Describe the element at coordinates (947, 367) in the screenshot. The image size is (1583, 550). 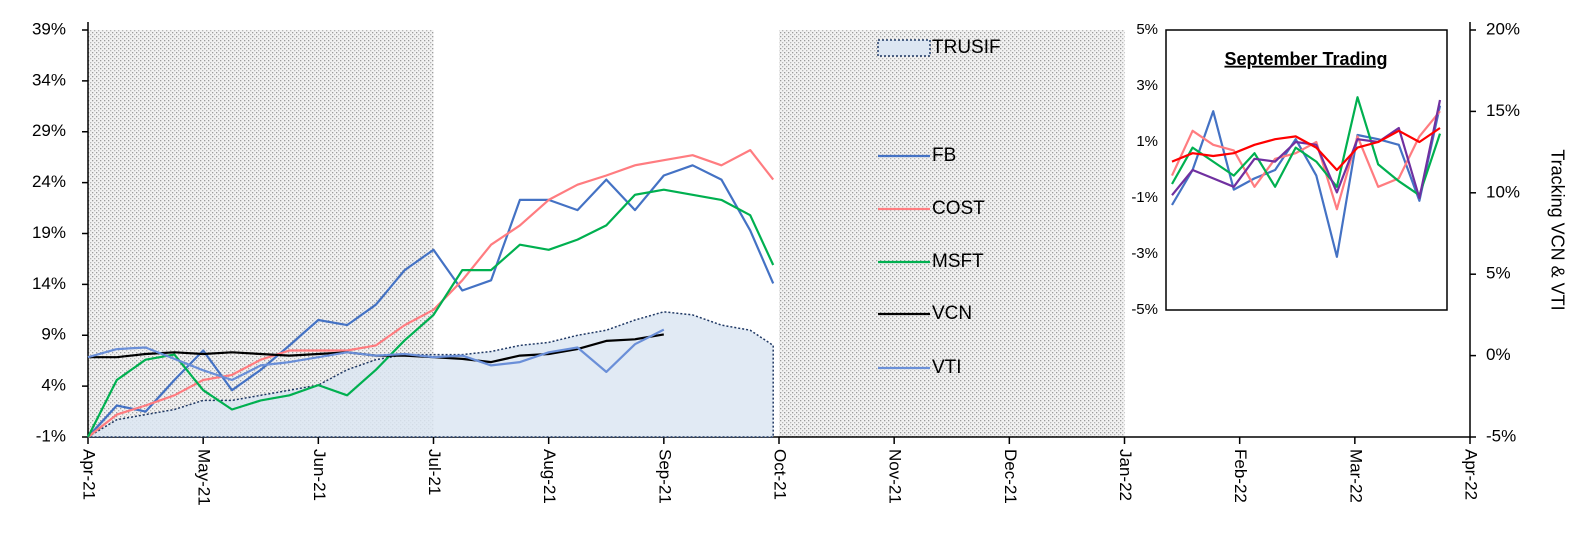
I see `legend-label: VTI` at that location.